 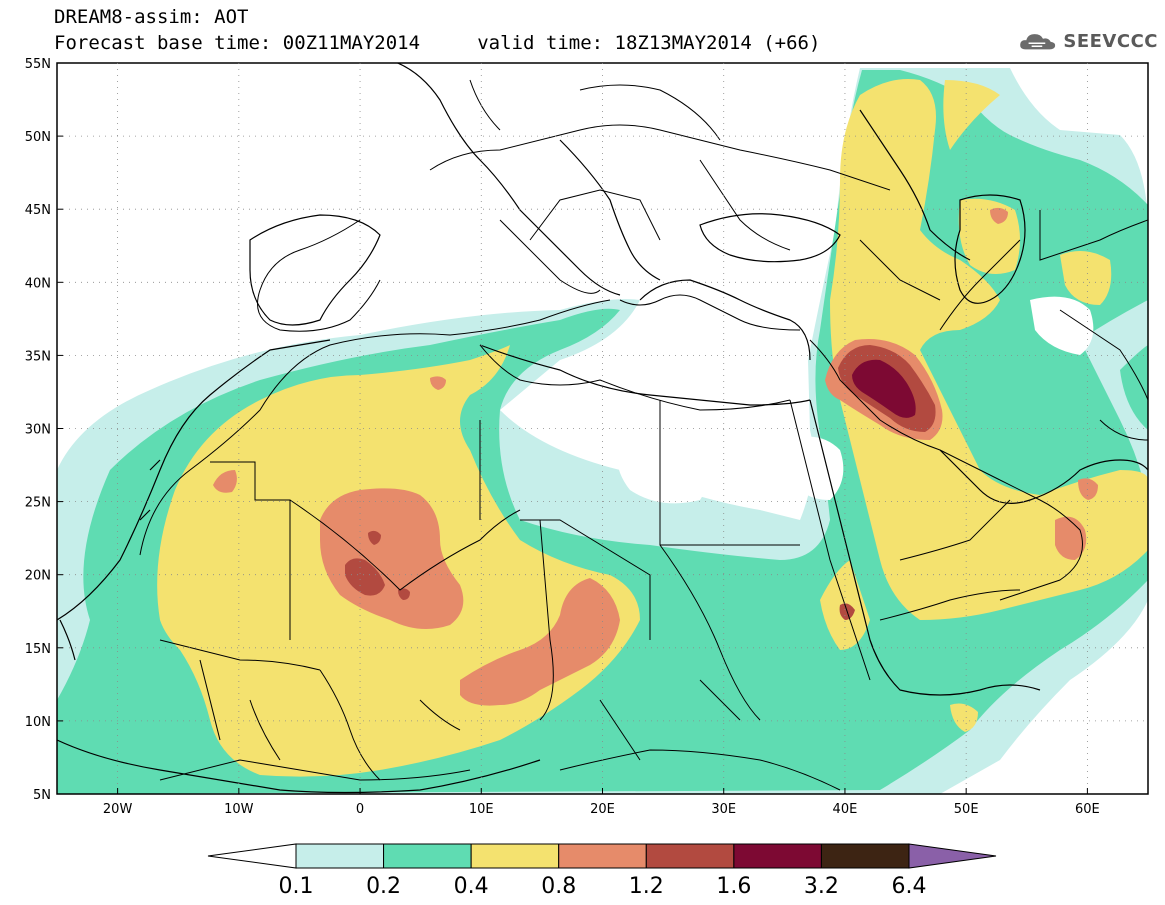 I want to click on colorbar-max-arrow, so click(x=952, y=856).